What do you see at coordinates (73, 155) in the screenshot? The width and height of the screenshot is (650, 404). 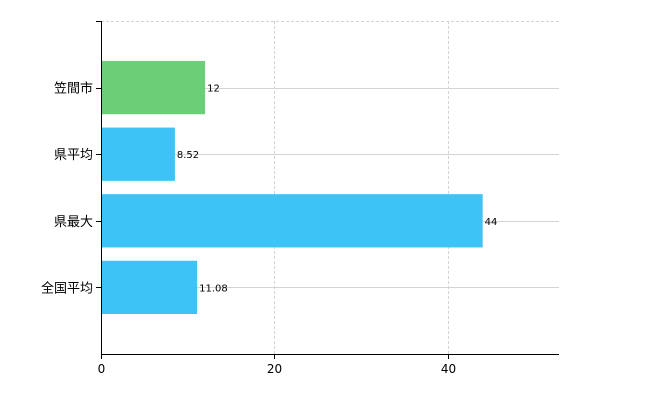 I see `category-label: 県平均` at bounding box center [73, 155].